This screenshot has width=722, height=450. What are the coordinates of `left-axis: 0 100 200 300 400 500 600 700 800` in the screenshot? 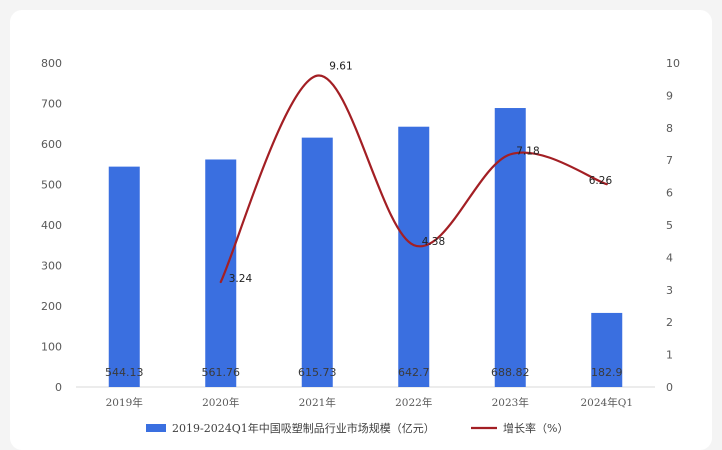 It's located at (51, 225).